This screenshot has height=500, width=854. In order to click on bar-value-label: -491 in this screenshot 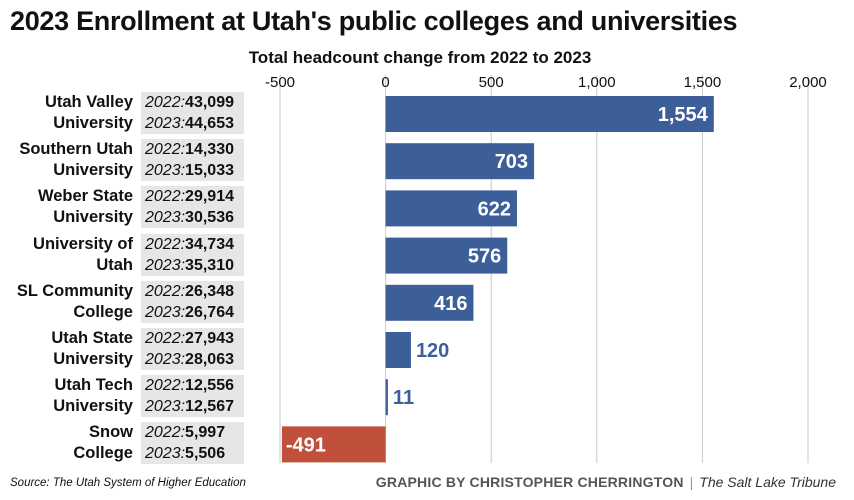, I will do `click(306, 445)`.